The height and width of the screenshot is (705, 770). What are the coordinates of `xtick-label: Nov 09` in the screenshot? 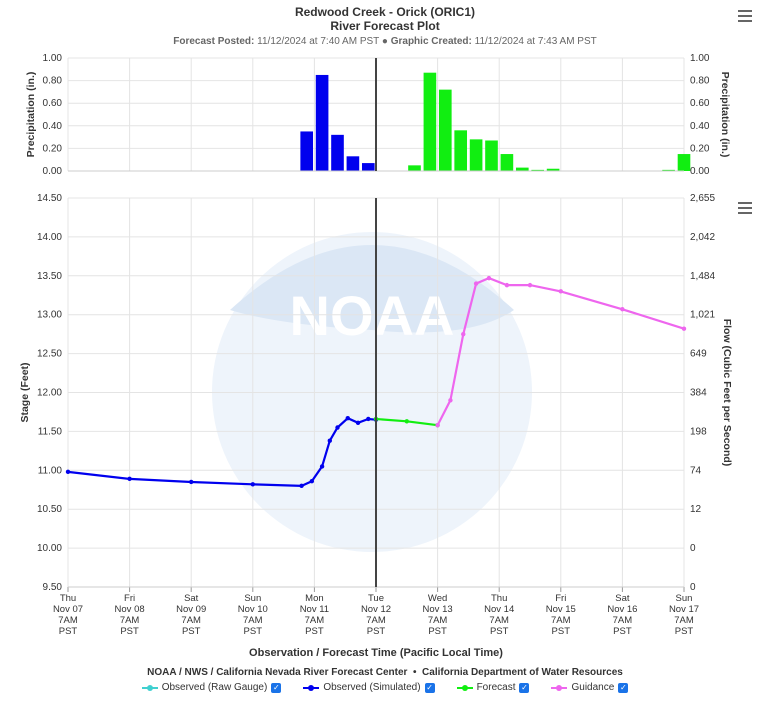 It's located at (191, 609).